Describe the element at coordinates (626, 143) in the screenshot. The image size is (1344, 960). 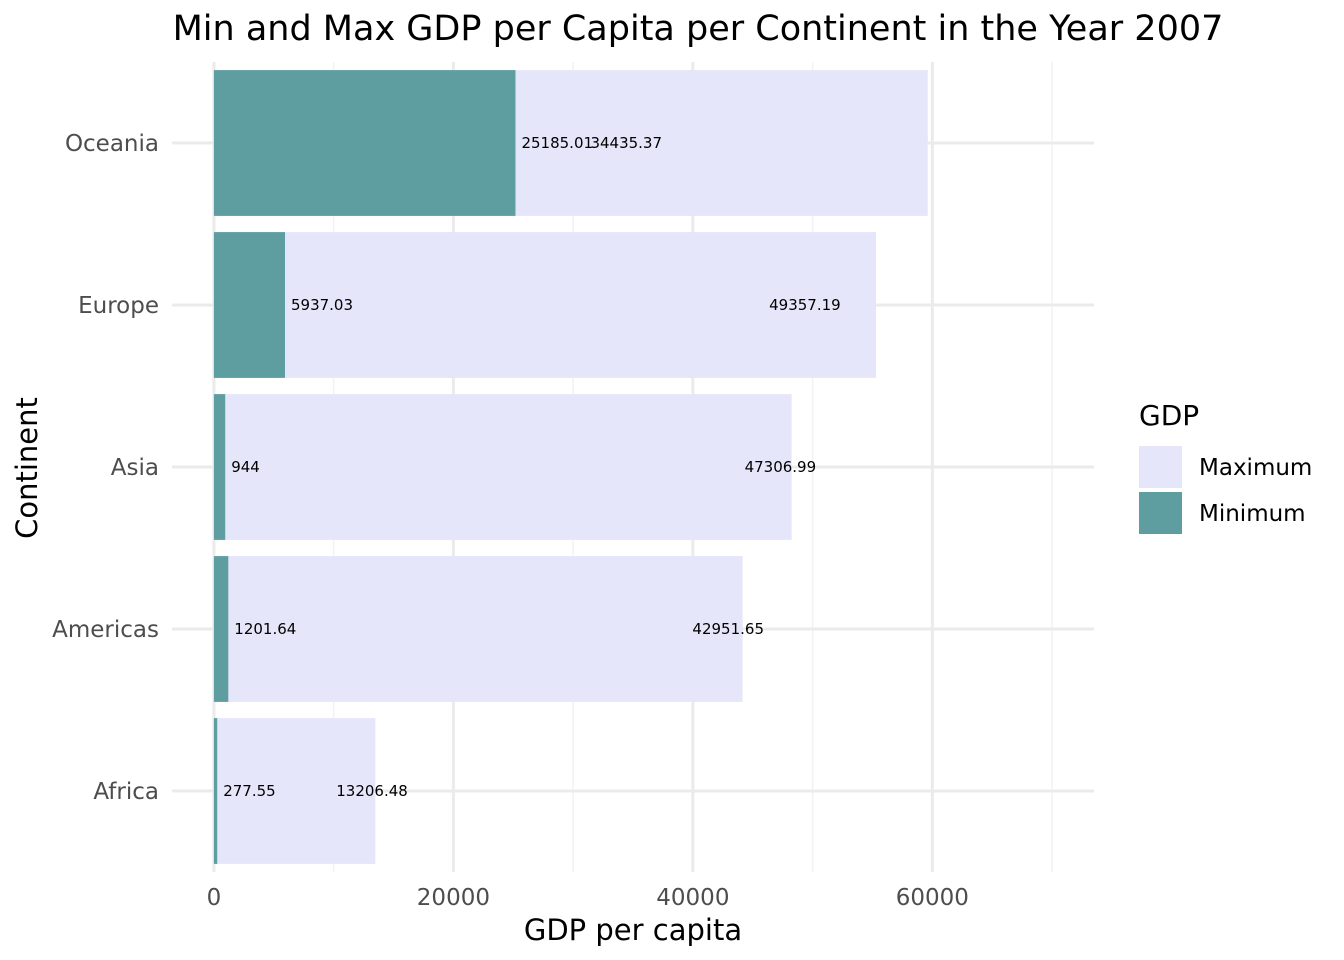
I see `value-label-max-oceania: 34435.37` at that location.